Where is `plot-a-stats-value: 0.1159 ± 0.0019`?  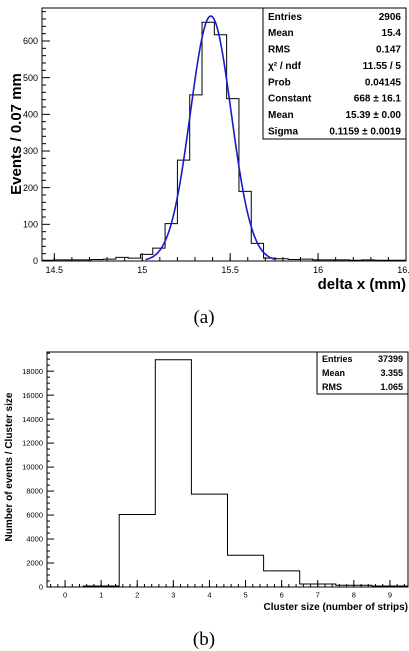 plot-a-stats-value: 0.1159 ± 0.0019 is located at coordinates (365, 131).